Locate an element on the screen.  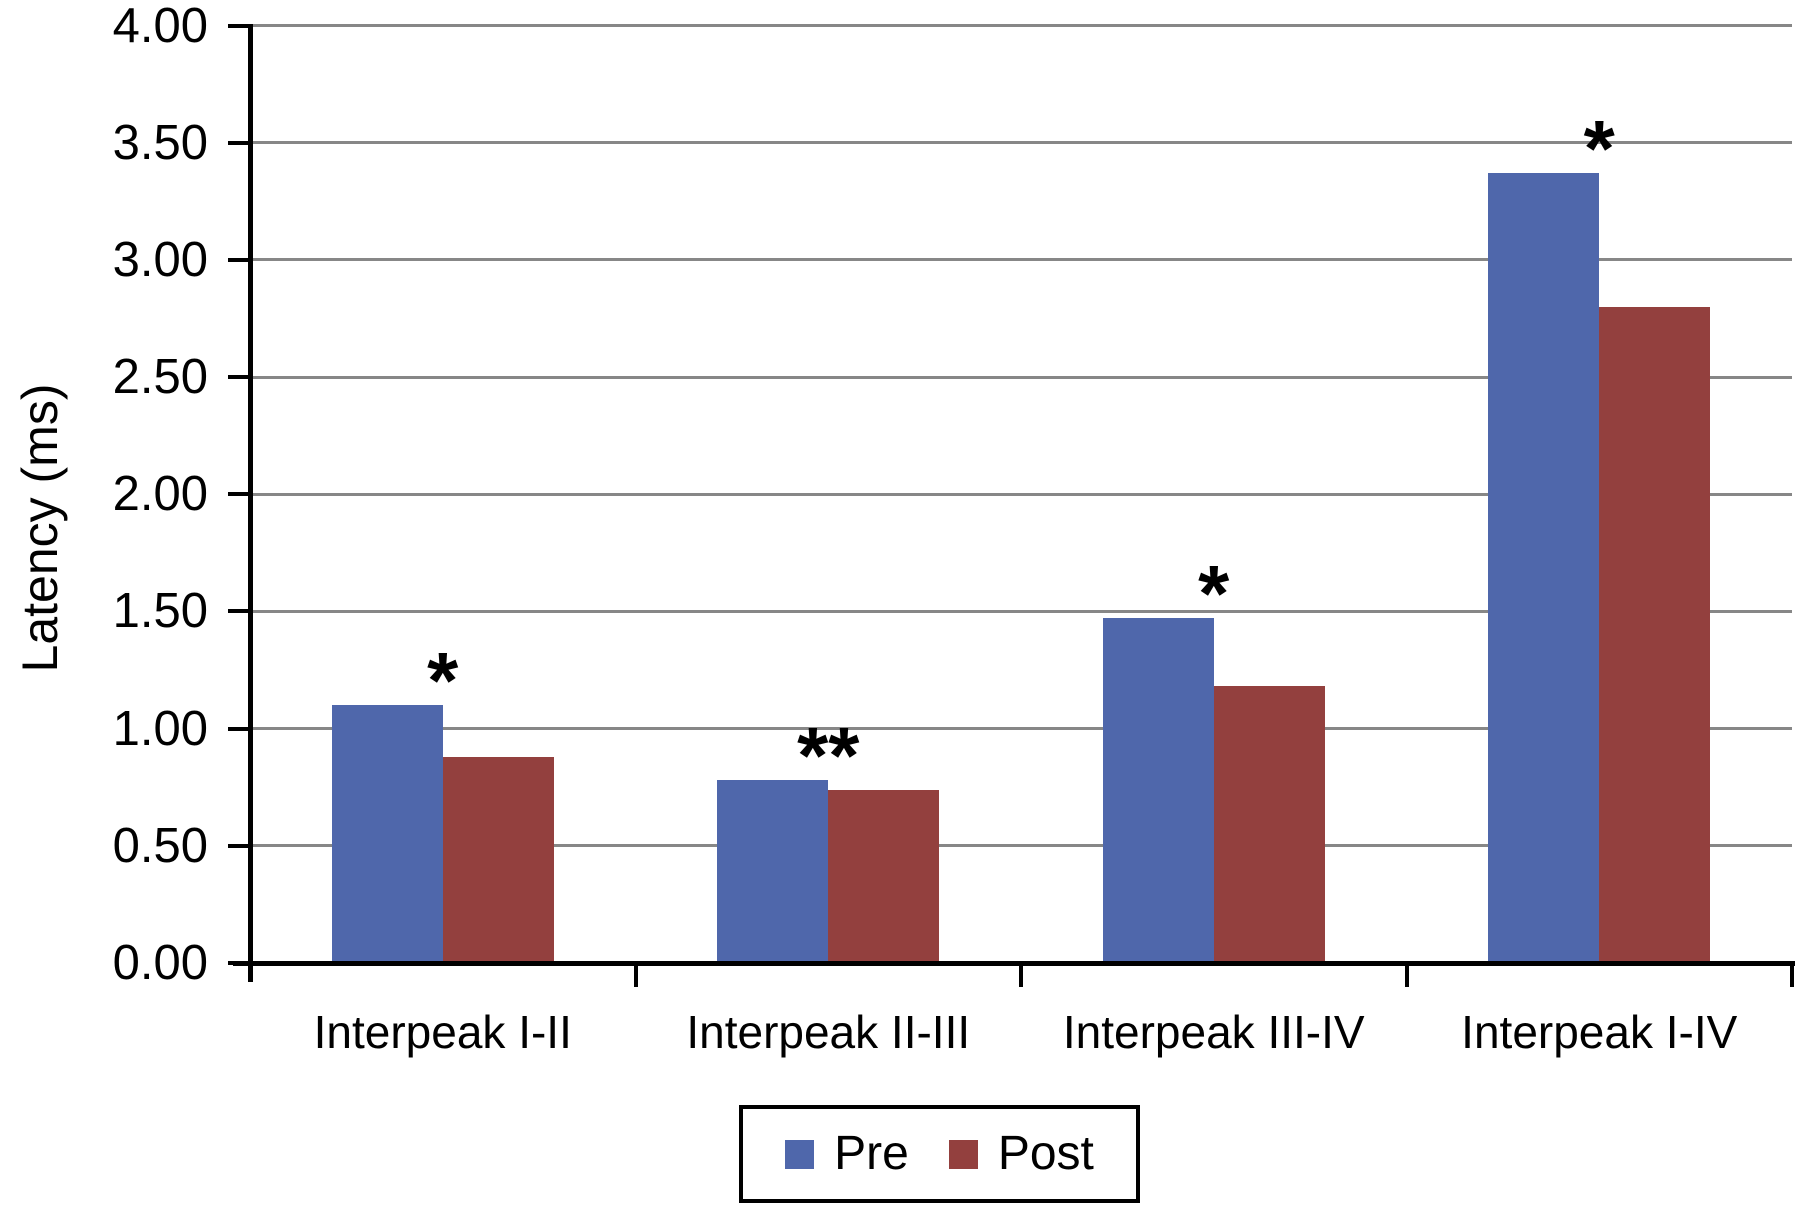
y-axis-tick-label: 4.00 is located at coordinates (160, 26).